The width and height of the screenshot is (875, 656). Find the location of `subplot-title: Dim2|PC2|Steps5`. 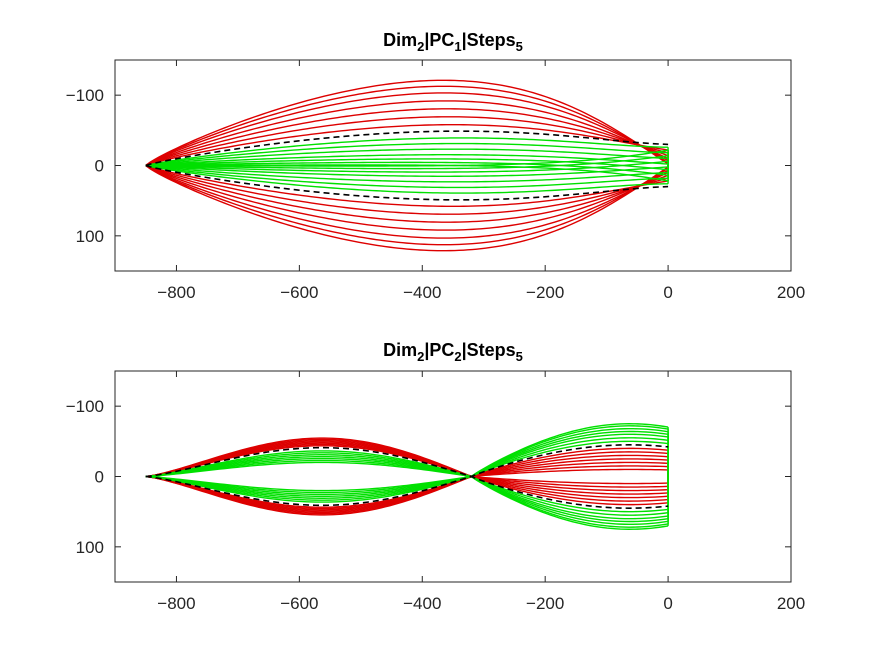

subplot-title: Dim2|PC2|Steps5 is located at coordinates (453, 352).